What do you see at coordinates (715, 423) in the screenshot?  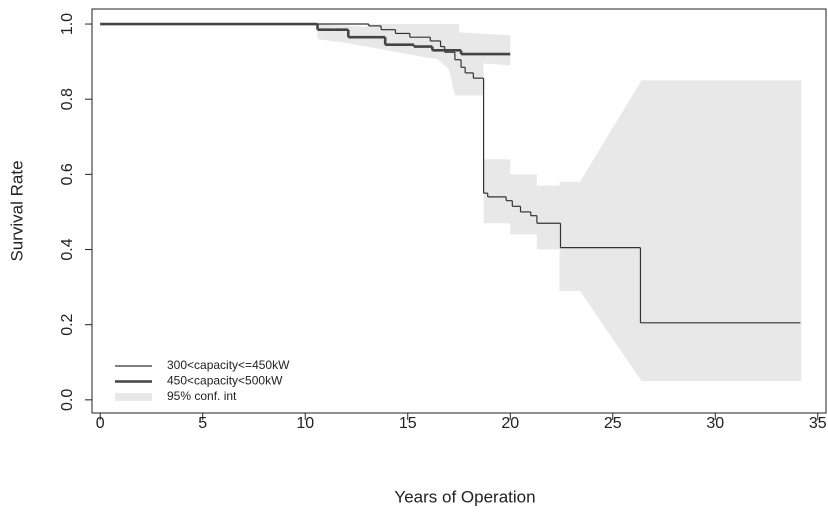 I see `x-tick-label: 30` at bounding box center [715, 423].